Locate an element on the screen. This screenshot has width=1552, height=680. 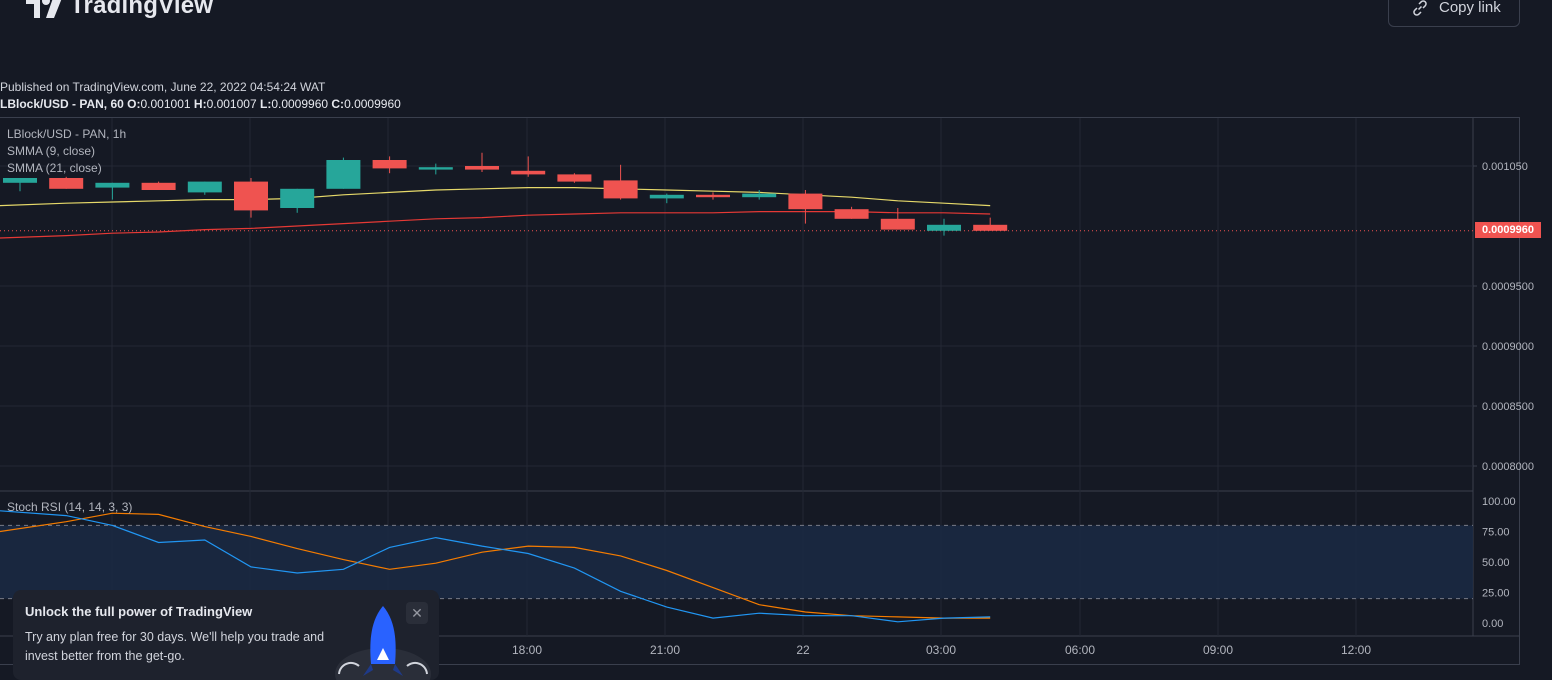
ohlc-h-label: H: is located at coordinates (200, 104).